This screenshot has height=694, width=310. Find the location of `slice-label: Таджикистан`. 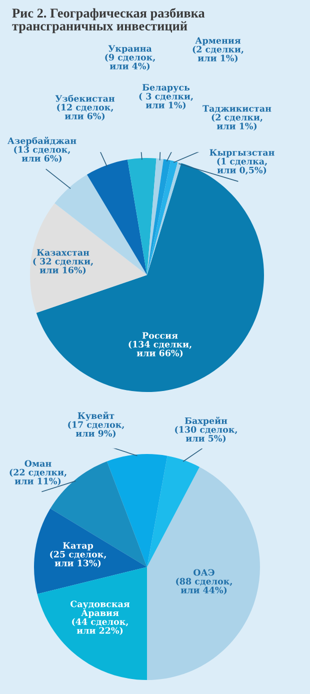

slice-label: Таджикистан is located at coordinates (237, 109).